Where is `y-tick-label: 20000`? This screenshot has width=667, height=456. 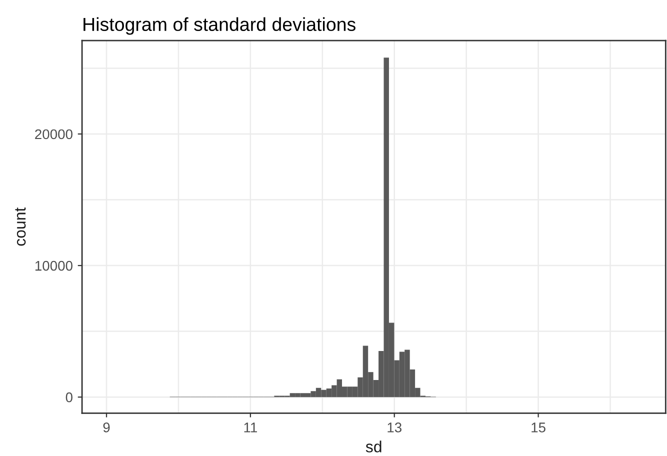
y-tick-label: 20000 is located at coordinates (53, 134).